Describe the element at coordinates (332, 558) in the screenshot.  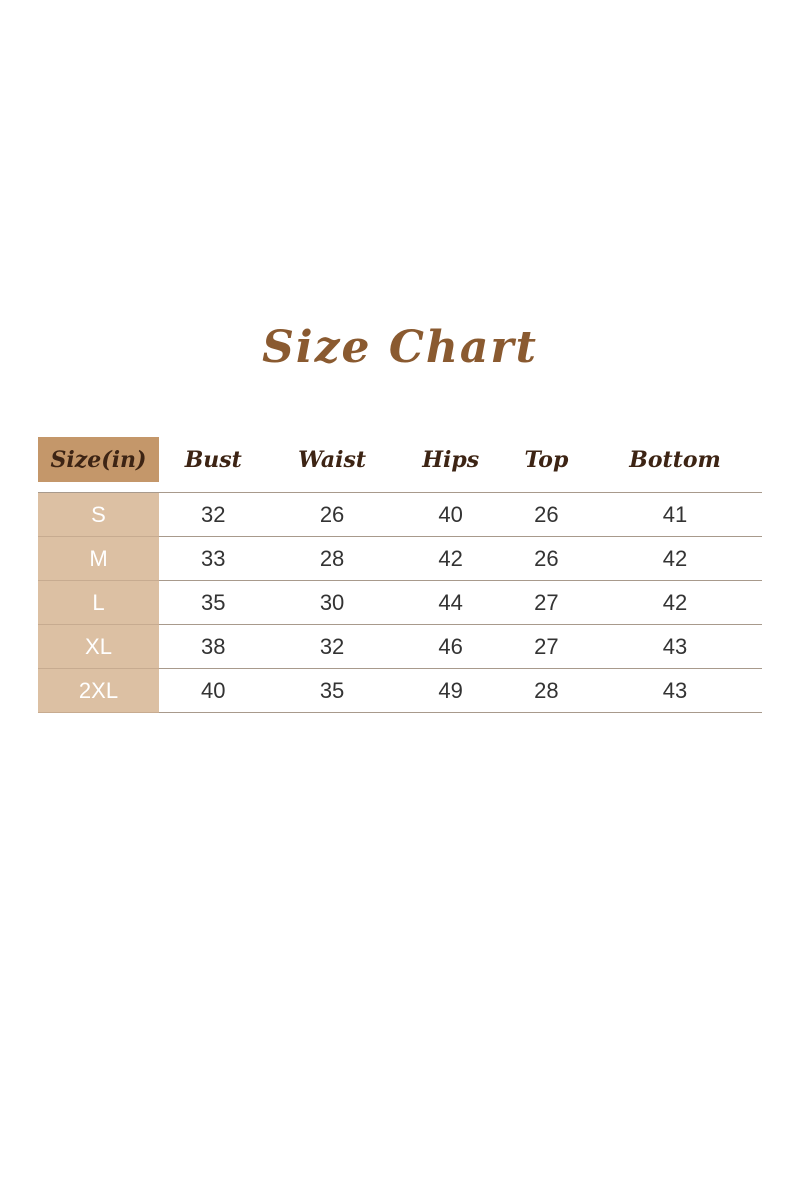
I see `cell-waist: 28` at that location.